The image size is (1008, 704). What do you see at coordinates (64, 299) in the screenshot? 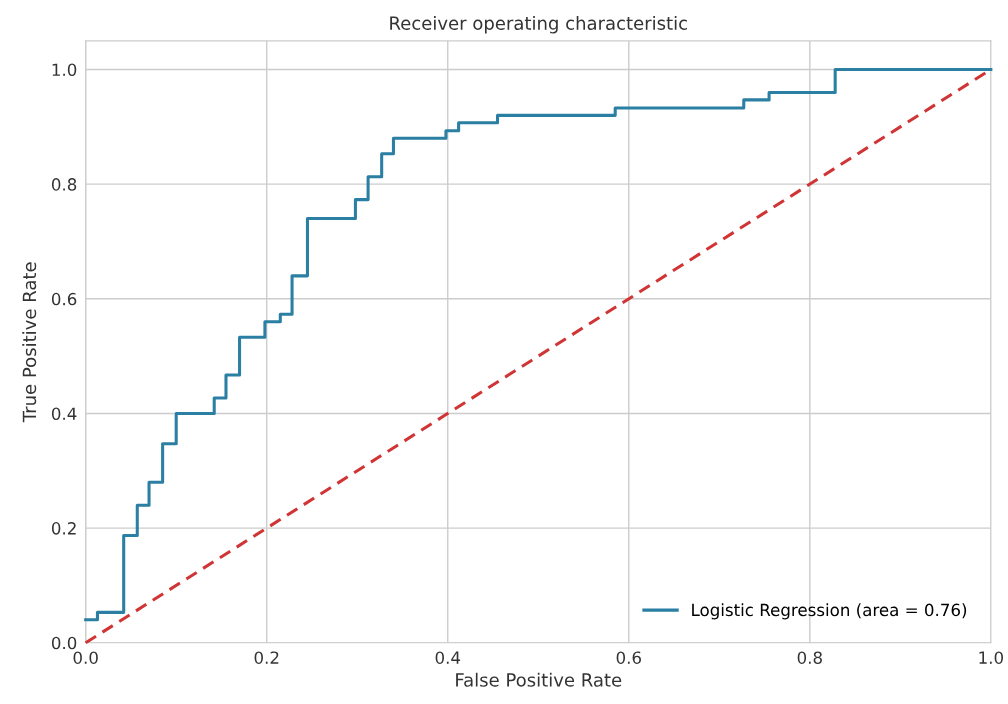
I see `y-tick-label: 0.6` at bounding box center [64, 299].